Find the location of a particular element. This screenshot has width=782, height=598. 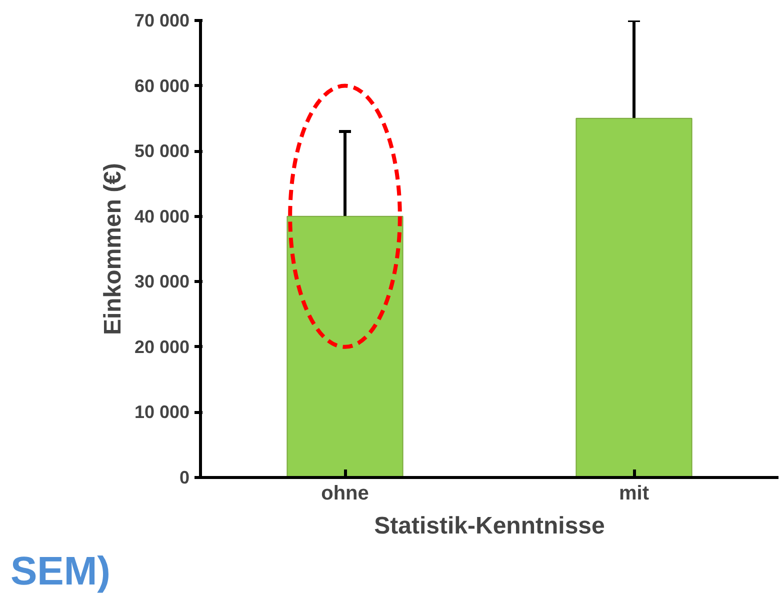

text: SEM) is located at coordinates (60, 572).